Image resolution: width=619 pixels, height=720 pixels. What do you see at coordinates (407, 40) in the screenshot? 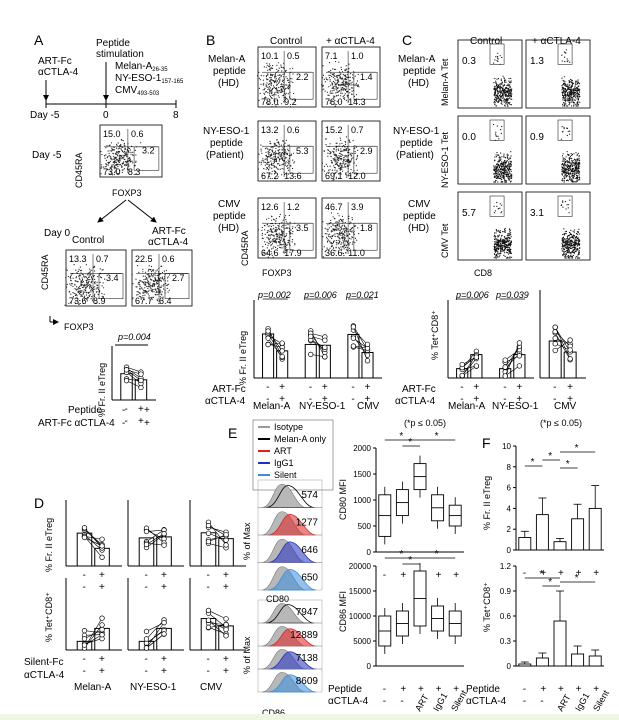
I see `panel-c-letter: C` at bounding box center [407, 40].